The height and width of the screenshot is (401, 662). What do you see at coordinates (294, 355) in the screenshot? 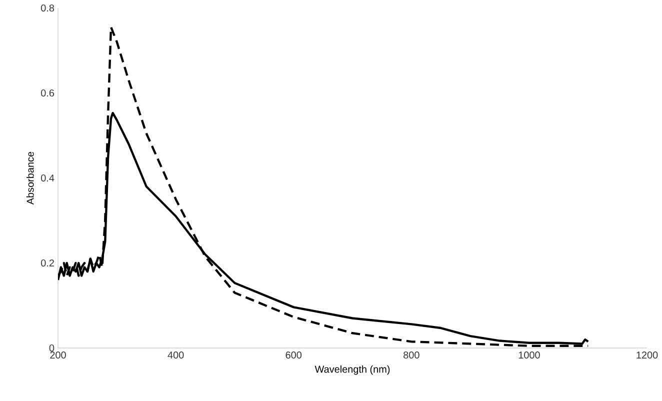
I see `x-tick-label: 600` at bounding box center [294, 355].